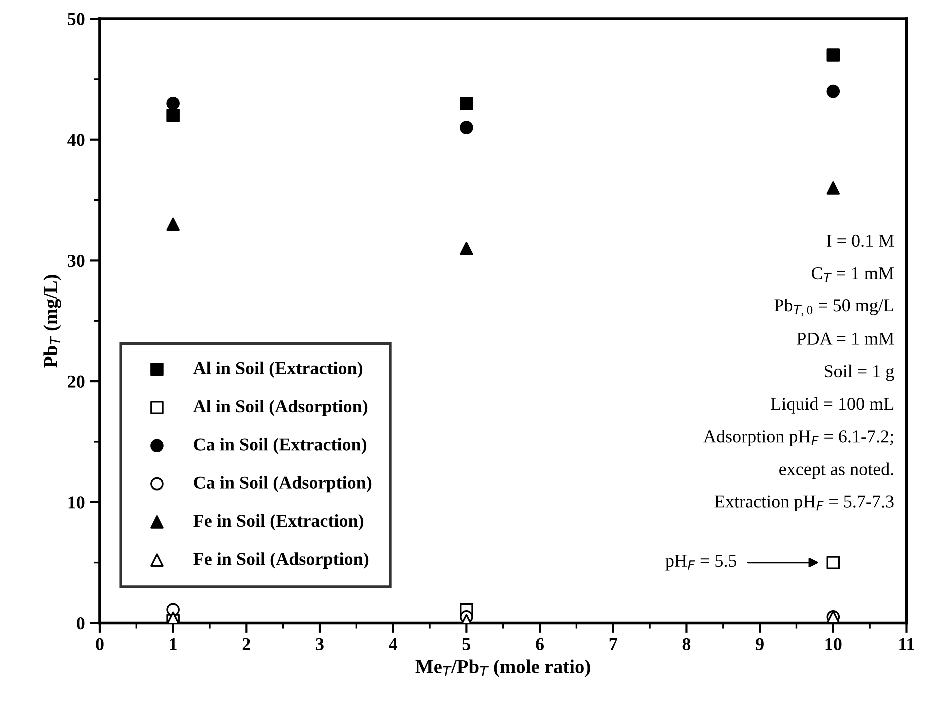  Describe the element at coordinates (466, 644) in the screenshot. I see `x-tick-label: 5` at that location.